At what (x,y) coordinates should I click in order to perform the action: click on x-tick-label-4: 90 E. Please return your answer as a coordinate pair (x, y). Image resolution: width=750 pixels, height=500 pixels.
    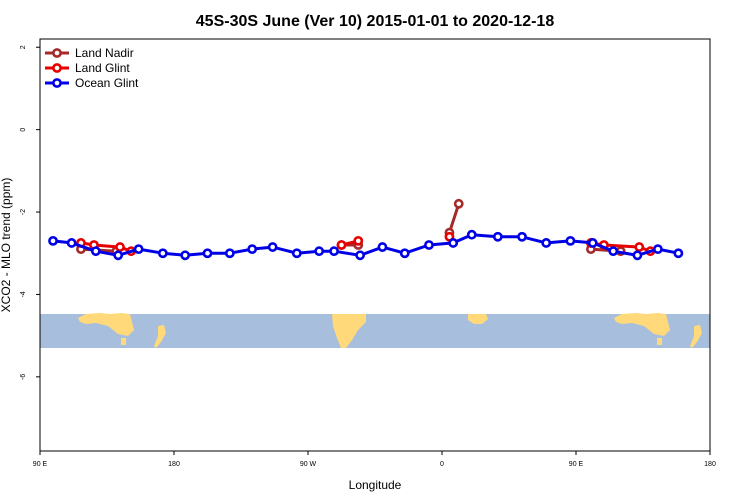
    Looking at the image, I should click on (576, 464).